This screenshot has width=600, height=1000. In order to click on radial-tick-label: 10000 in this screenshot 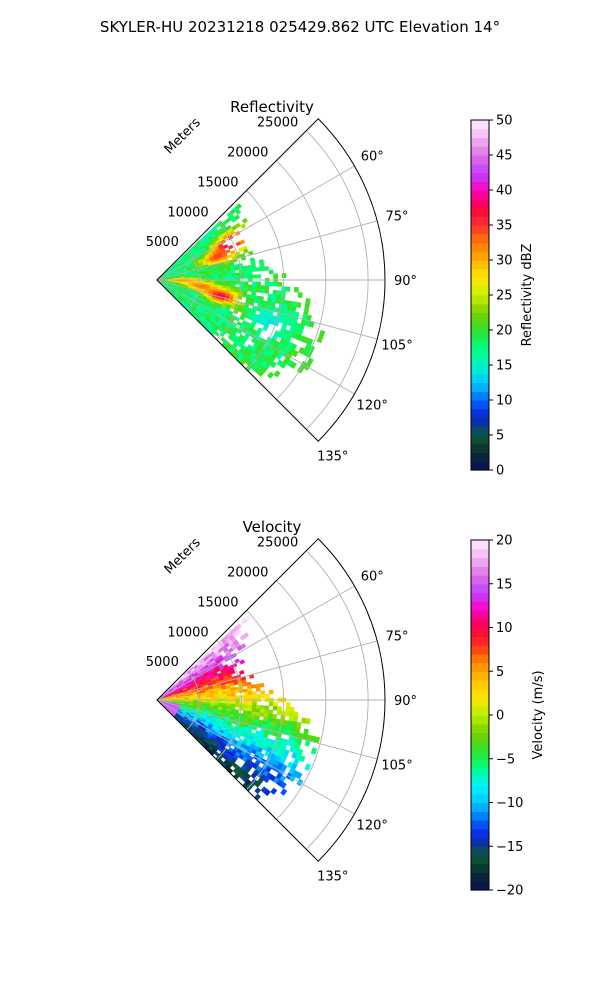, I will do `click(187, 632)`.